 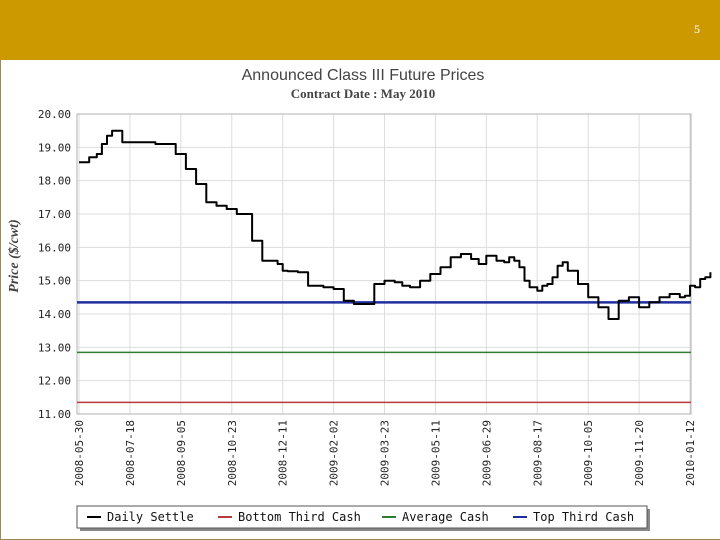 I want to click on y-tick-label: 12.00, so click(x=54, y=381).